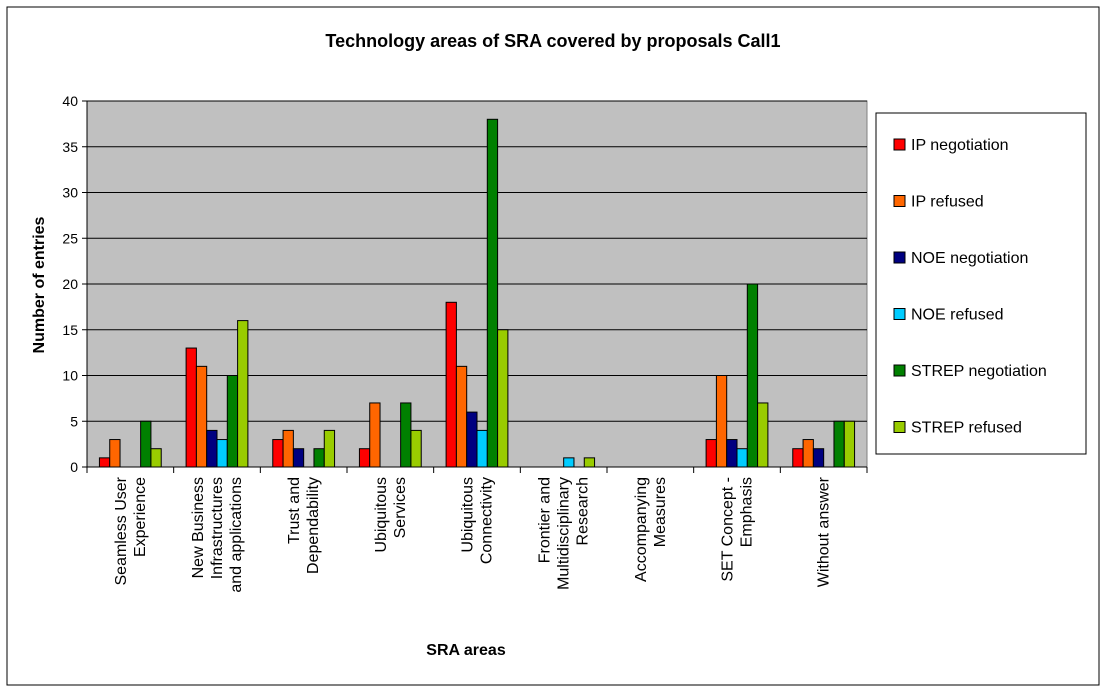  I want to click on x-category-label: Trust and Dependability, so click(304, 525).